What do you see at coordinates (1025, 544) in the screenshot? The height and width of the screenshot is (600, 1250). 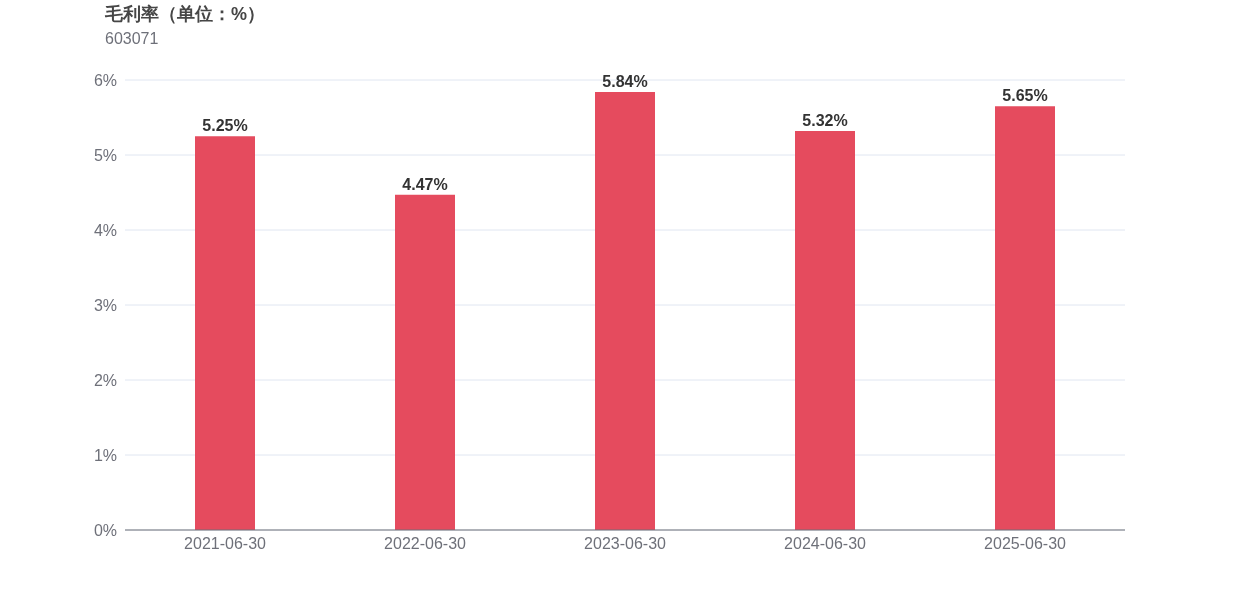 I see `x-tick-label: 2025-06-30` at bounding box center [1025, 544].